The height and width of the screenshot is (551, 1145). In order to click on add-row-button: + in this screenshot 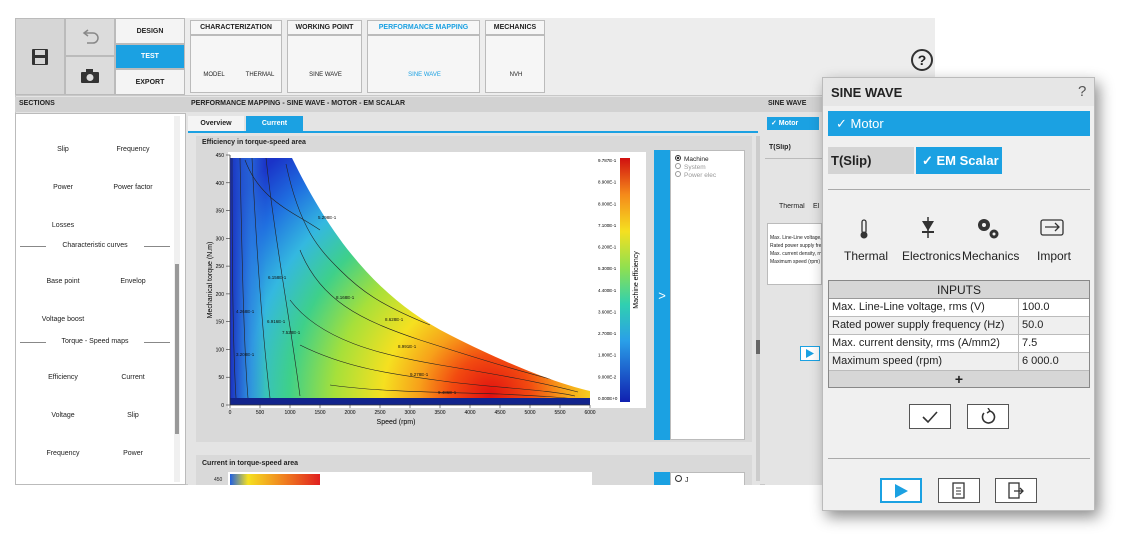, I will do `click(959, 379)`.